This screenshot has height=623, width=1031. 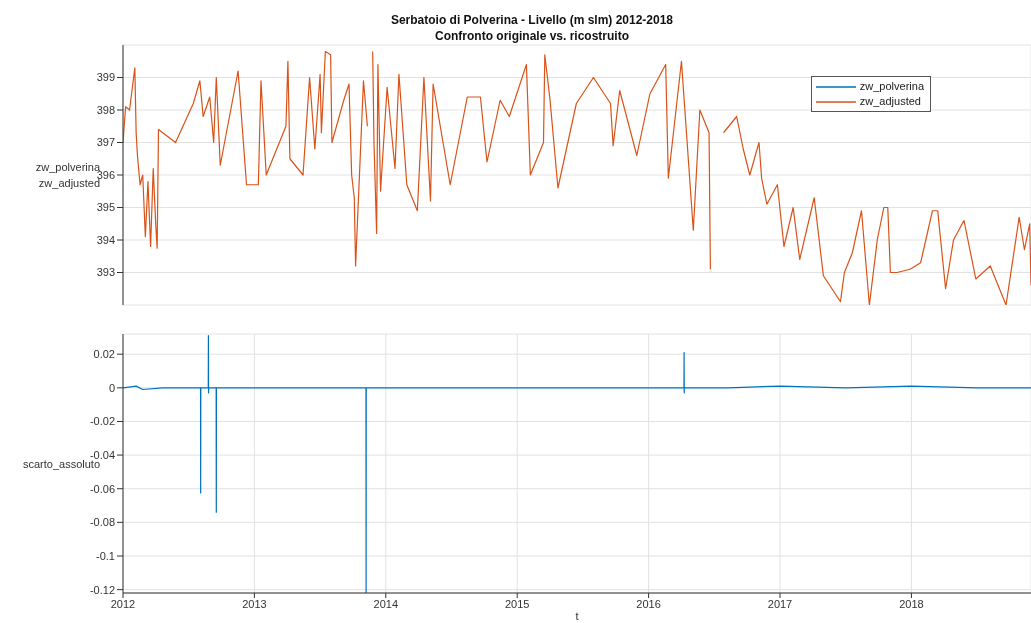 I want to click on x-tick-label: 2016, so click(x=648, y=603).